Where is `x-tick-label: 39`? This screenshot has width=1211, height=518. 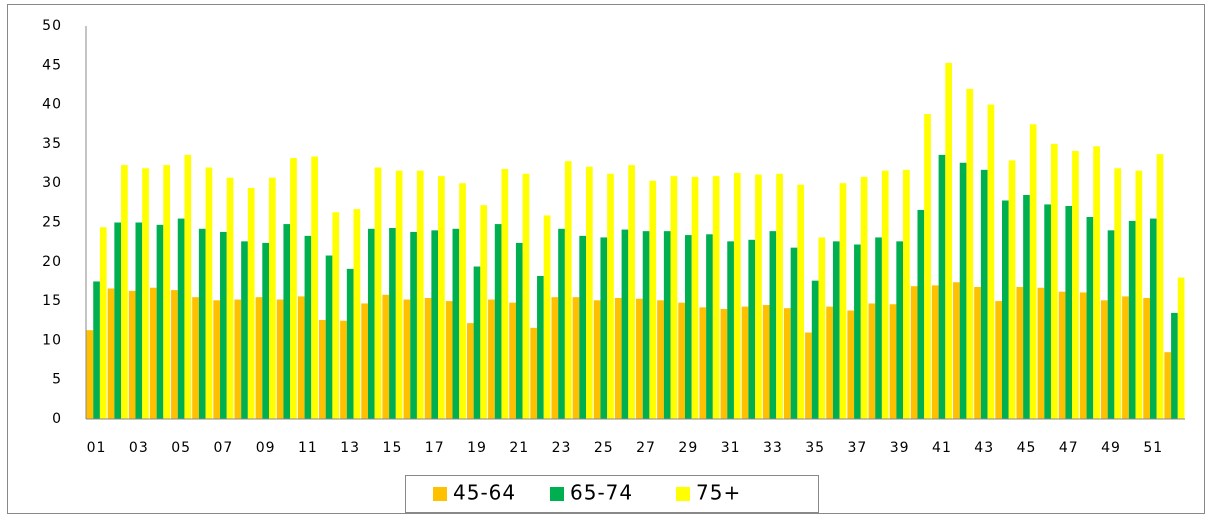 x-tick-label: 39 is located at coordinates (900, 448).